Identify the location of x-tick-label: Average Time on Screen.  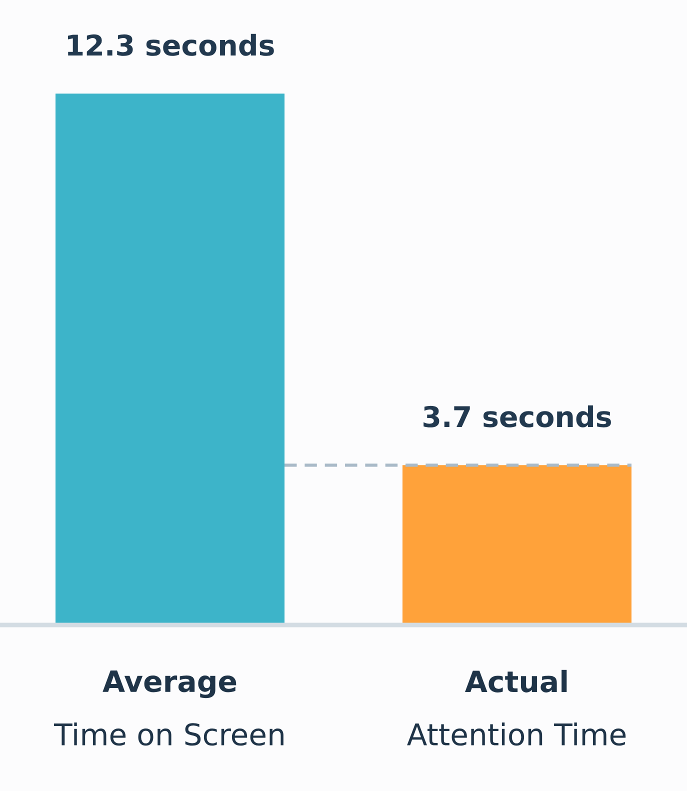
(169, 708).